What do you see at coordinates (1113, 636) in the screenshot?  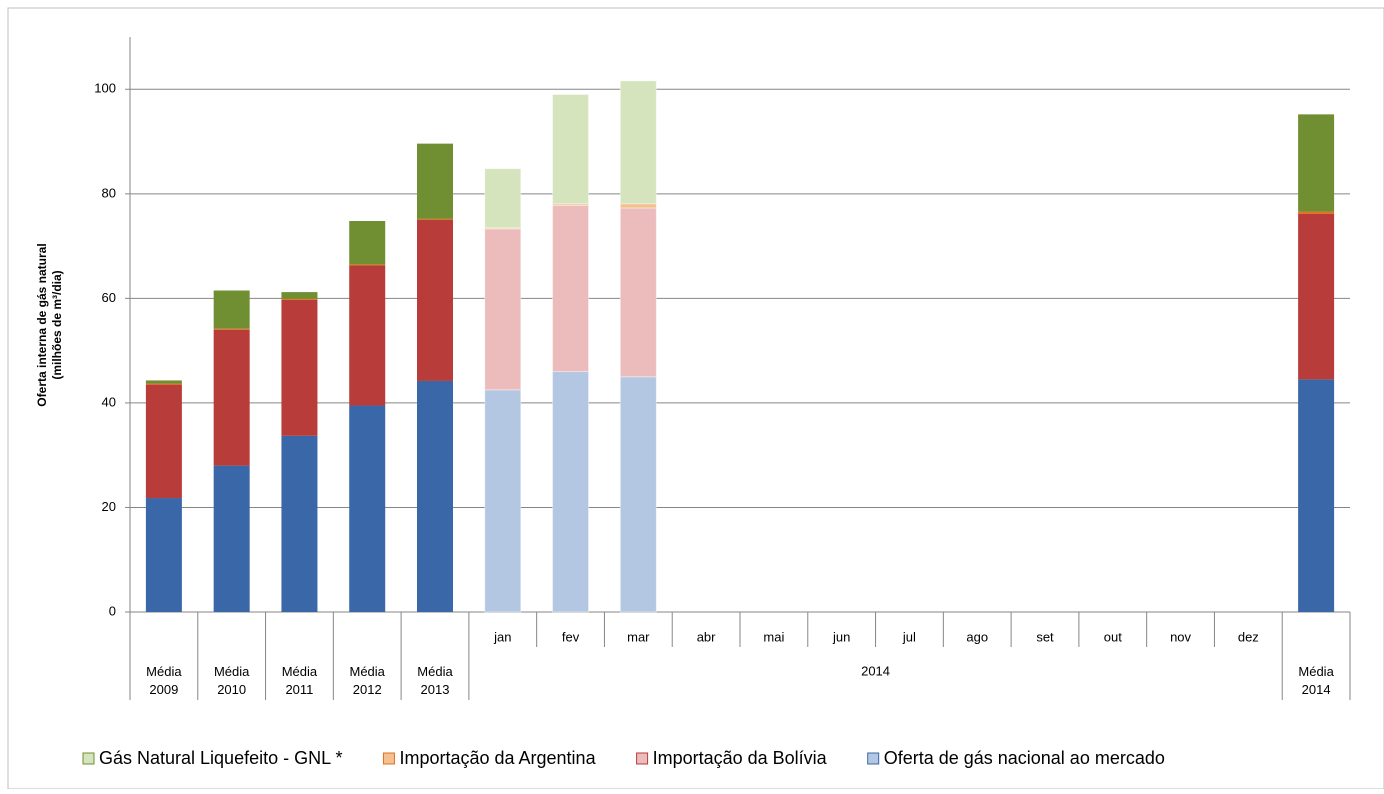 I see `x-tick-label: out` at bounding box center [1113, 636].